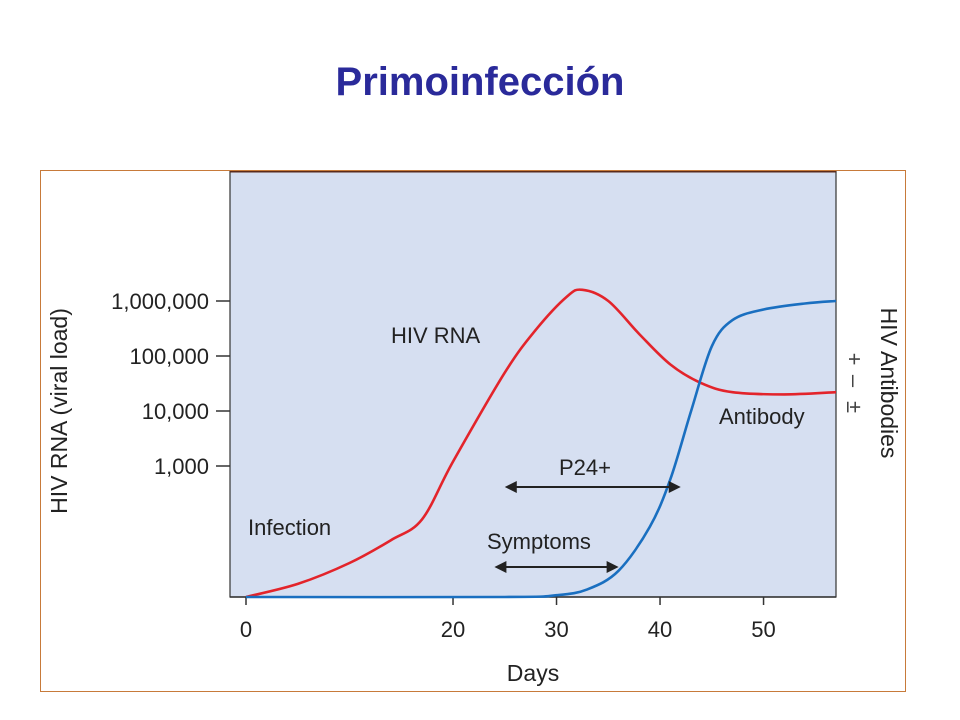 The image size is (960, 720). I want to click on x-tick-label: 0, so click(246, 629).